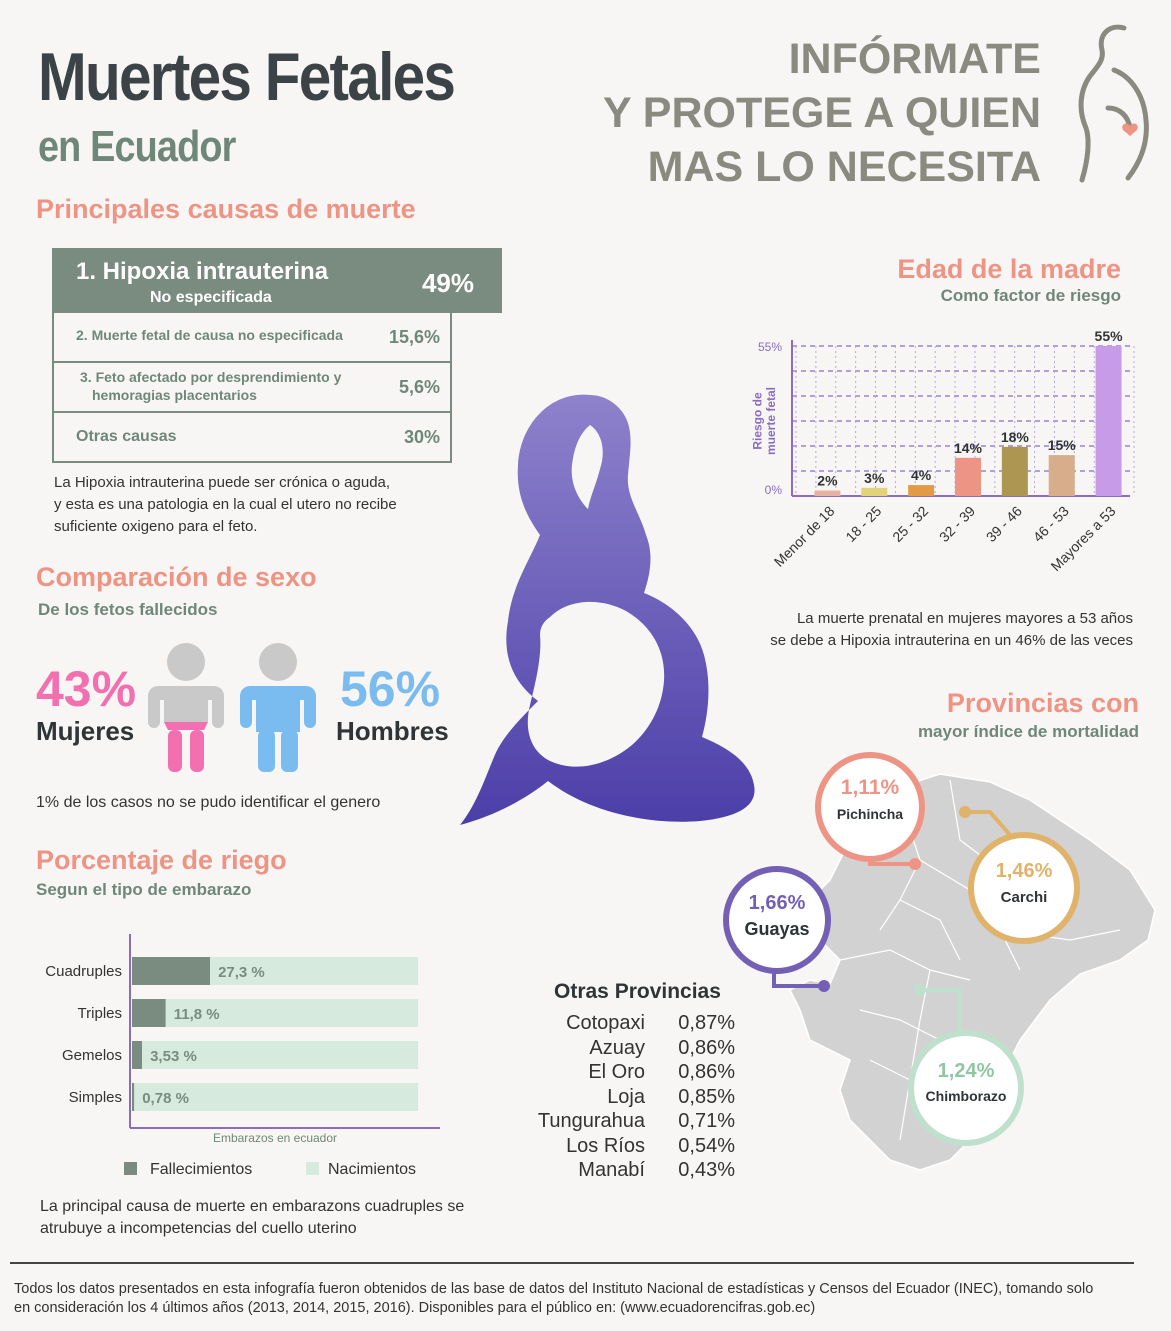 This screenshot has height=1331, width=1171. What do you see at coordinates (275, 1138) in the screenshot?
I see `pregnancy-axis-label: Embarazos en ecuador` at bounding box center [275, 1138].